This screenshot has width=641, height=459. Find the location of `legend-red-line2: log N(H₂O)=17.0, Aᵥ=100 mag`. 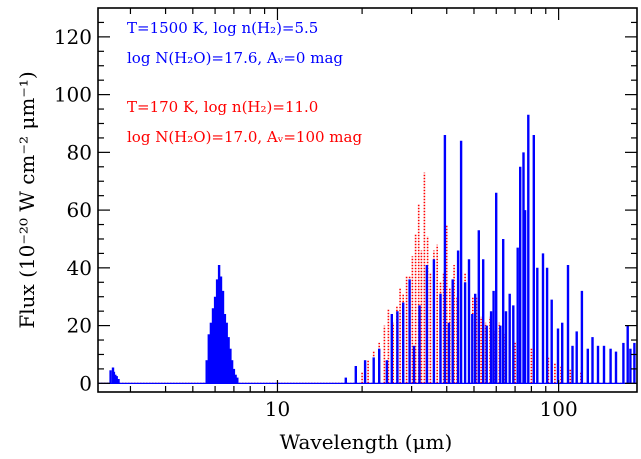

legend-red-line2: log N(H₂O)=17.0, Aᵥ=100 mag is located at coordinates (244, 137).